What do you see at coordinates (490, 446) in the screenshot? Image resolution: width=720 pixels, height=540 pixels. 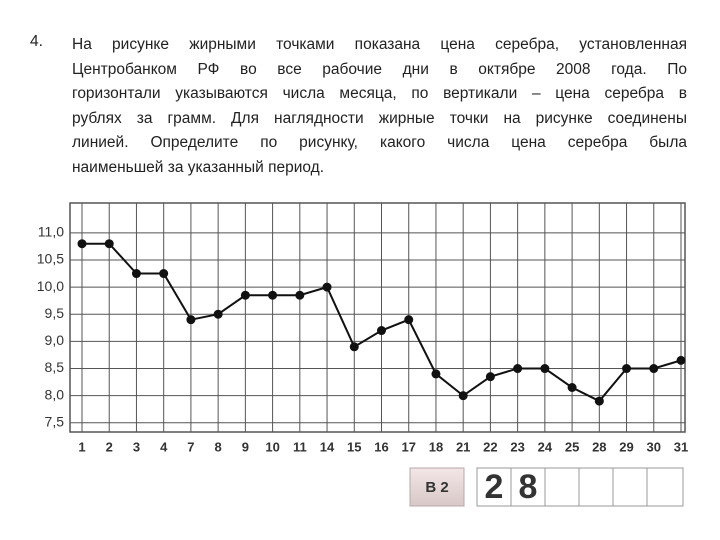 I see `x-tick-label: 22` at bounding box center [490, 446].